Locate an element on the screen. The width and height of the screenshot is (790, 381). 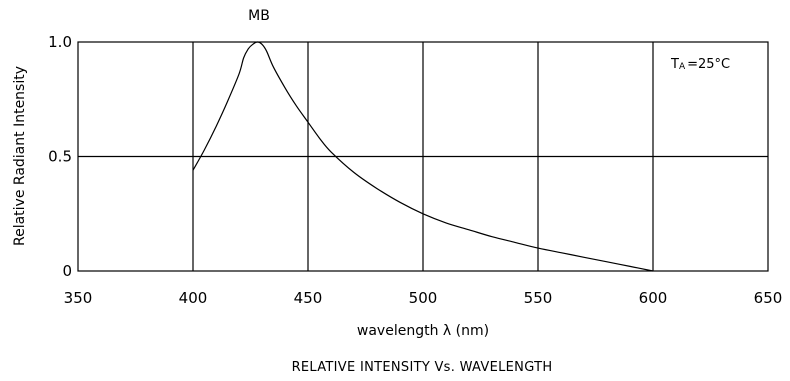
y-tick-labels: 0 0.5 1.0 is located at coordinates (60, 156).